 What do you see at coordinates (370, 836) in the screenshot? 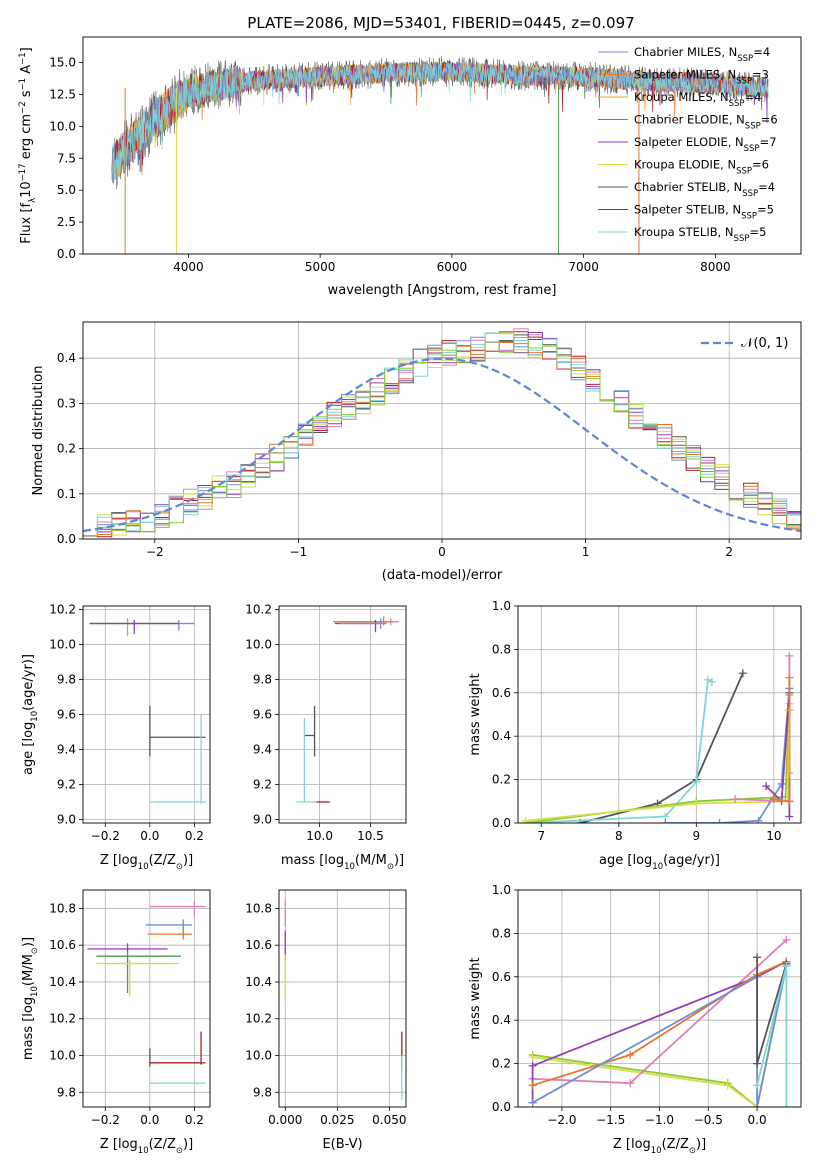
I see `x-tick-label: 10.5` at bounding box center [370, 836].